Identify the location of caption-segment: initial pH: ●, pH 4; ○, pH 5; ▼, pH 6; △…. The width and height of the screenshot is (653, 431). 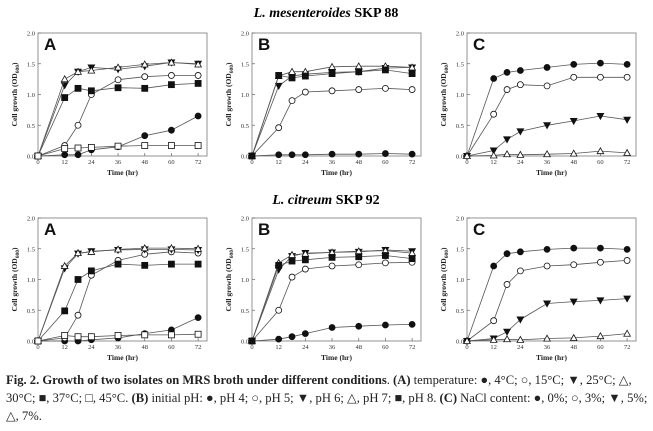
(294, 398).